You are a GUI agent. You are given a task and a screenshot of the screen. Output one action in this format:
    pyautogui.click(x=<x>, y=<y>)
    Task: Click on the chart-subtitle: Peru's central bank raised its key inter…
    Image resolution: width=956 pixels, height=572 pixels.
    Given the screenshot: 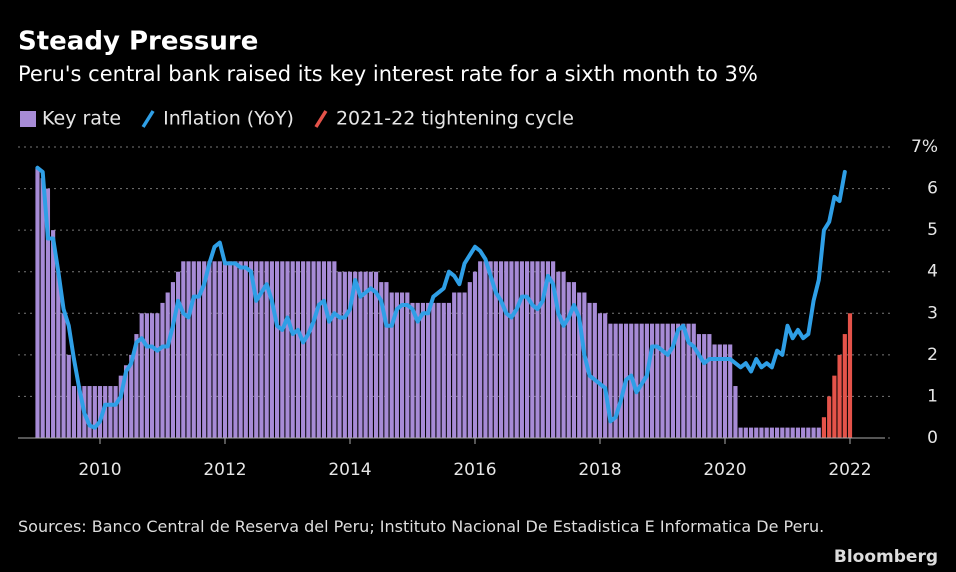 What is the action you would take?
    pyautogui.click(x=388, y=74)
    